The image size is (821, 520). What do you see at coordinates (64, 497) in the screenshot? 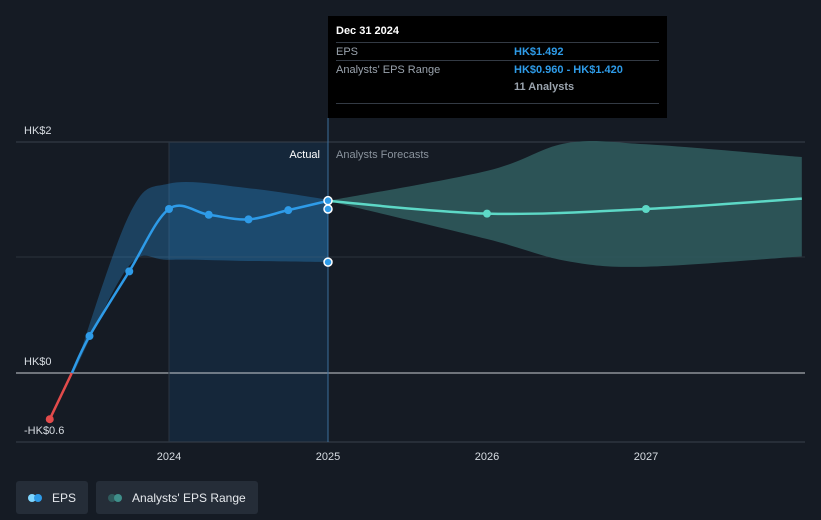
I see `legend-label-eps: EPS` at bounding box center [64, 497].